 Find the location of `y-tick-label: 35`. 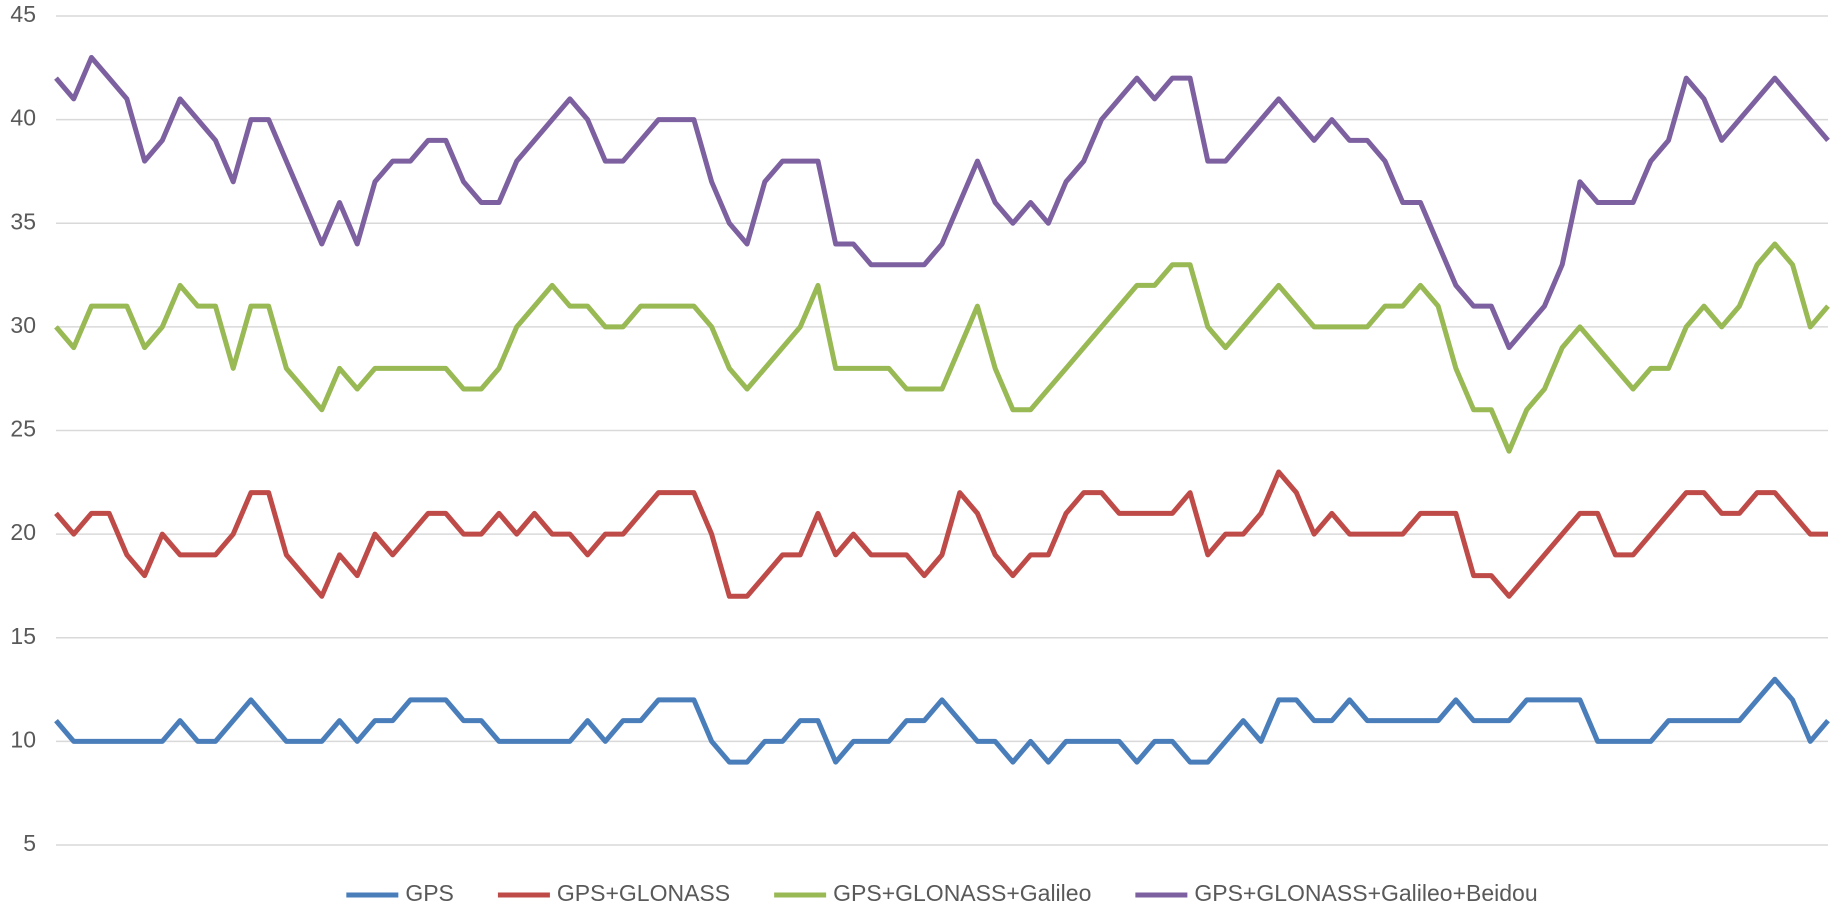

y-tick-label: 35 is located at coordinates (23, 221).